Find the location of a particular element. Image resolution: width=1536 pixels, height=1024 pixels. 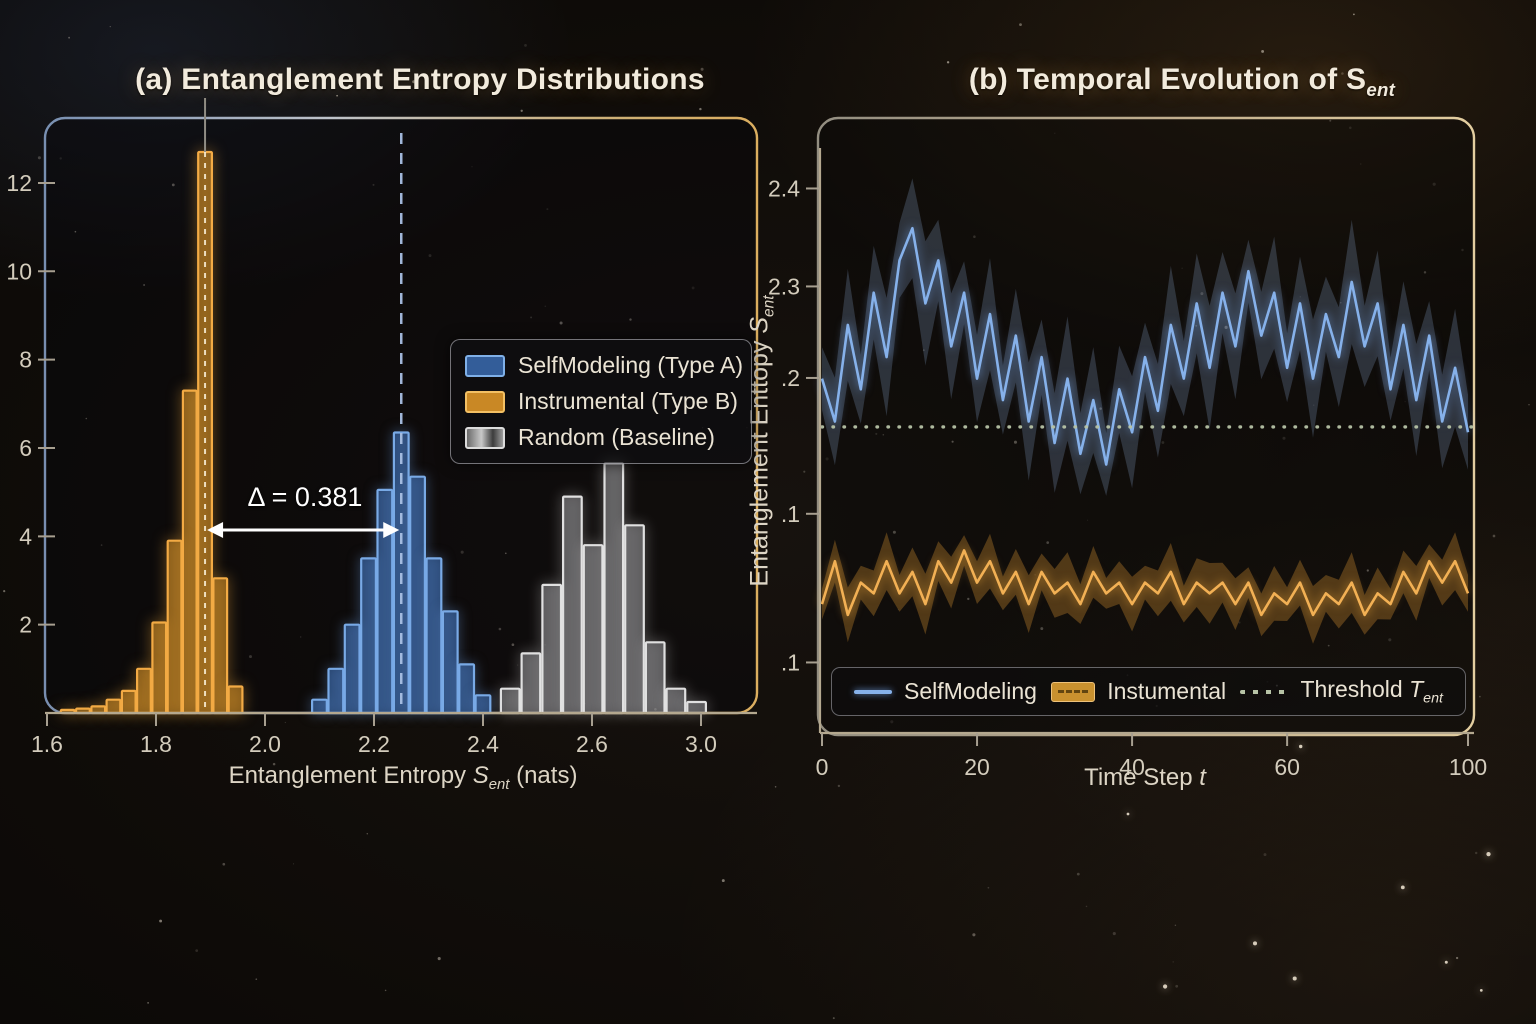

chart-b-title-text: (b) Temporal Evolution of is located at coordinates (1157, 79).